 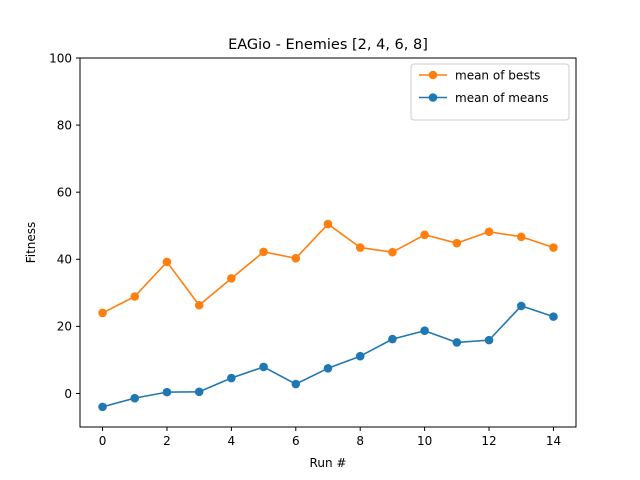 I want to click on x-tick-label: 12, so click(x=488, y=441).